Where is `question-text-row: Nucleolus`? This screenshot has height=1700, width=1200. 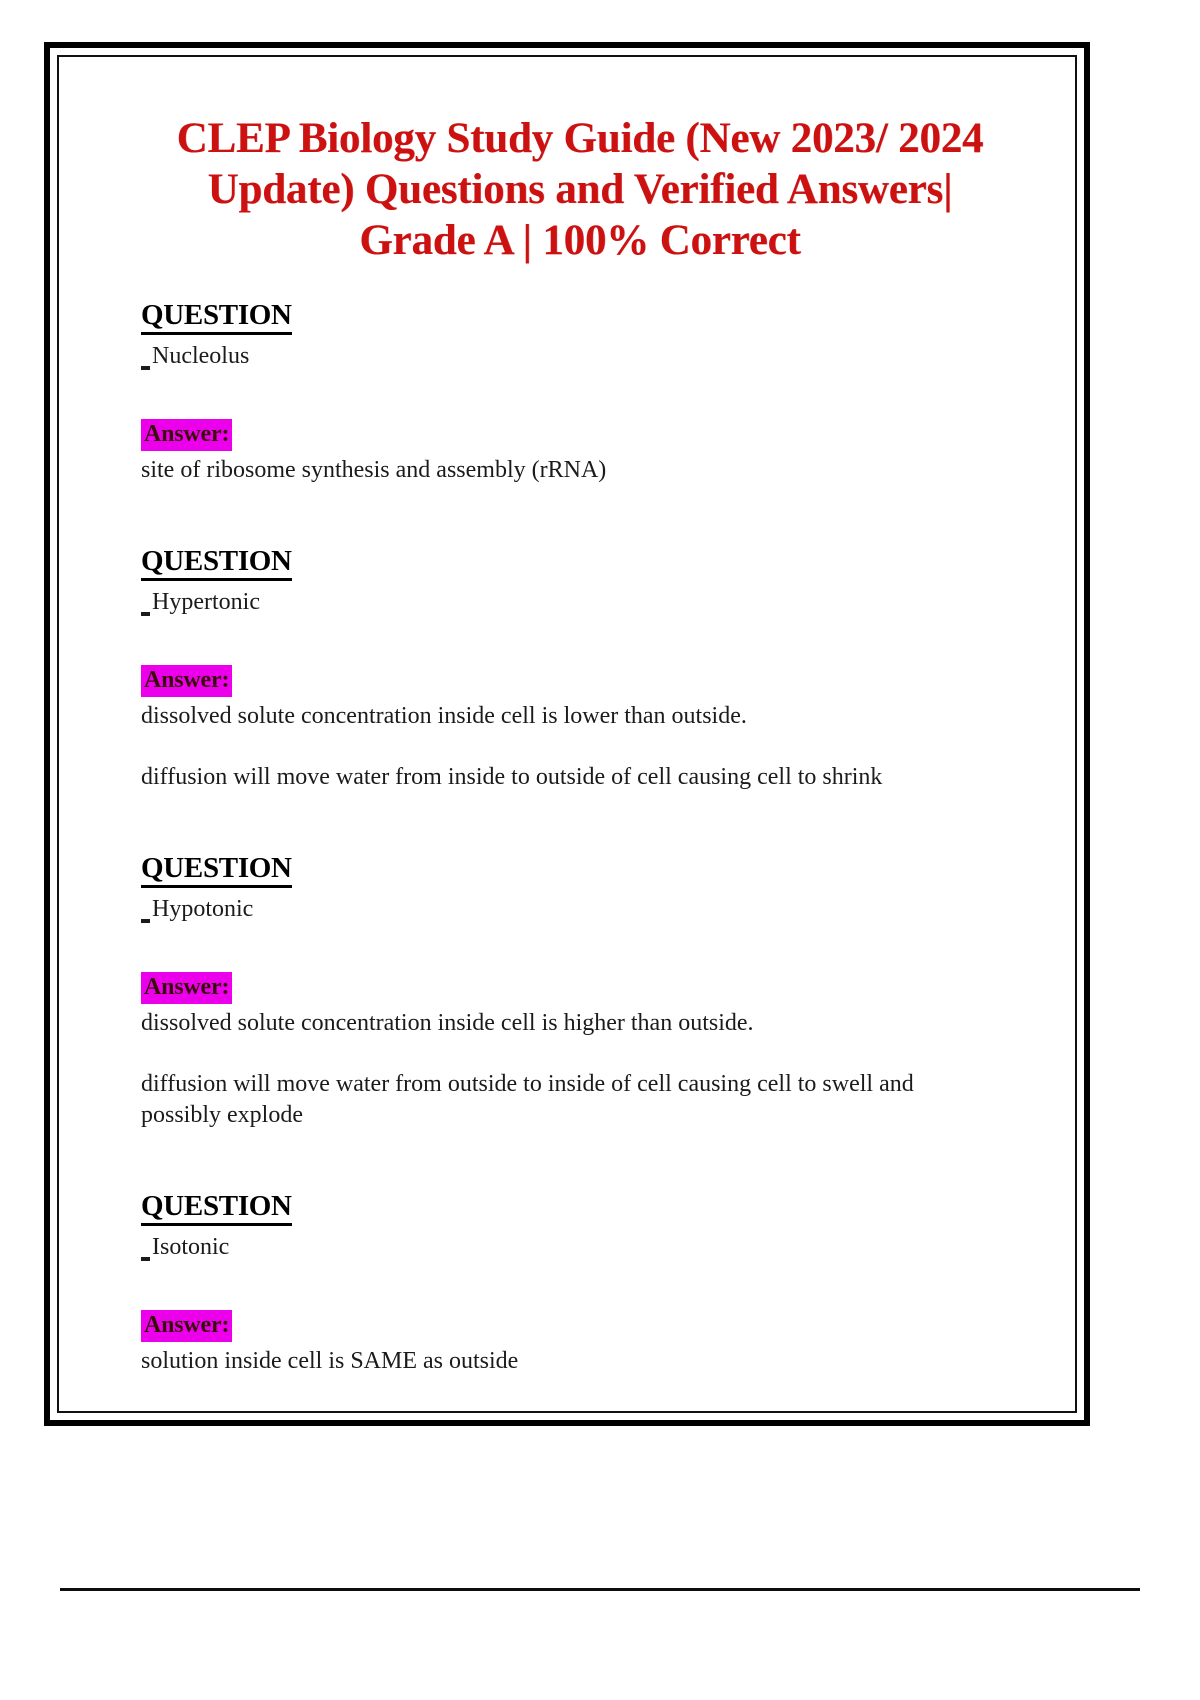
question-text-row: Nucleolus is located at coordinates (588, 356).